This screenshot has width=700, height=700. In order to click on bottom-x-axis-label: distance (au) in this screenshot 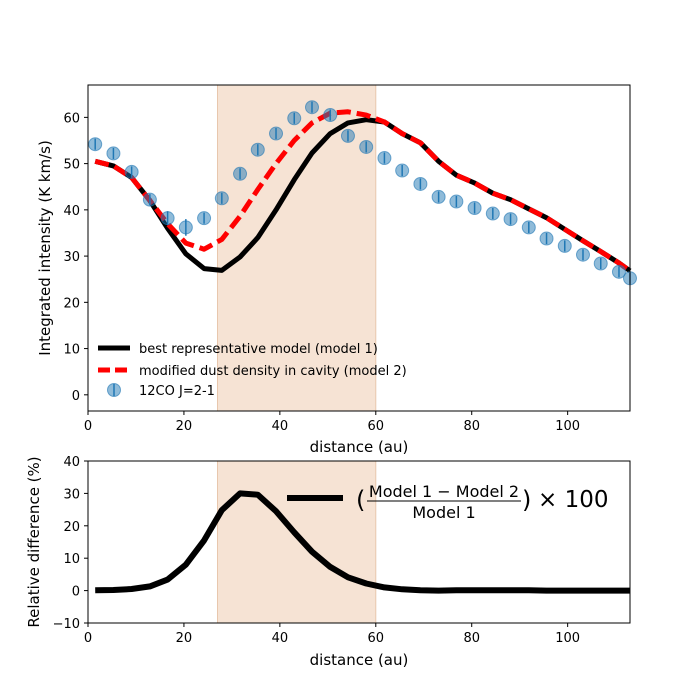, I will do `click(359, 660)`.